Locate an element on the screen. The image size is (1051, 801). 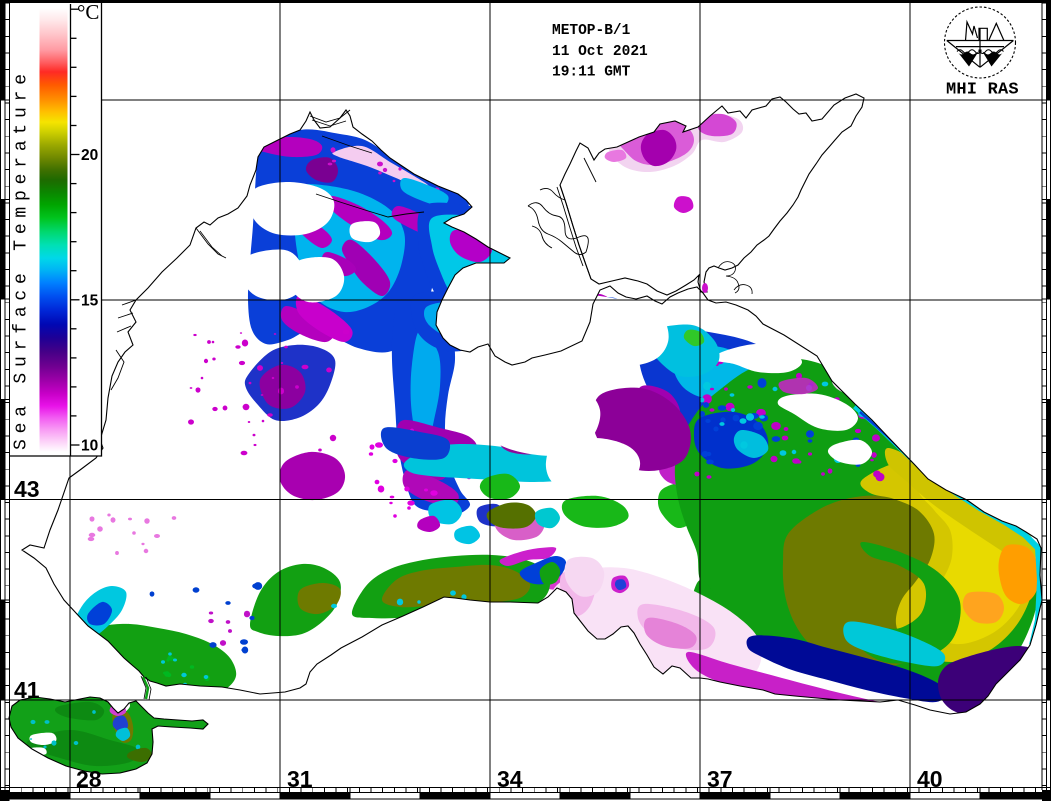
svg-text: 10 is located at coordinates (89, 446).